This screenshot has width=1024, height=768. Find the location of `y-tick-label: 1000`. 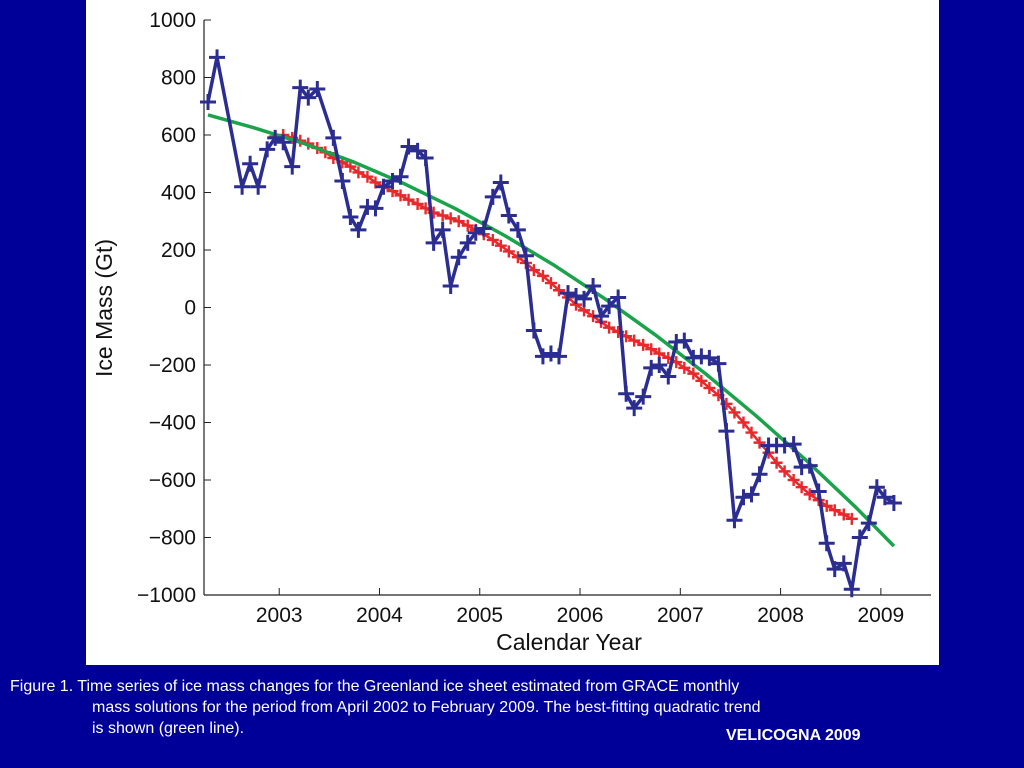

y-tick-label: 1000 is located at coordinates (172, 20).